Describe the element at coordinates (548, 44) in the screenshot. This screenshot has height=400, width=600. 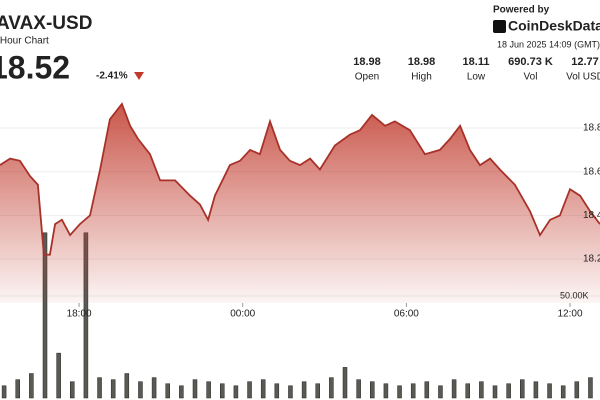
I see `timestamp: 18 Jun 2025 14:09 (GMT)` at that location.